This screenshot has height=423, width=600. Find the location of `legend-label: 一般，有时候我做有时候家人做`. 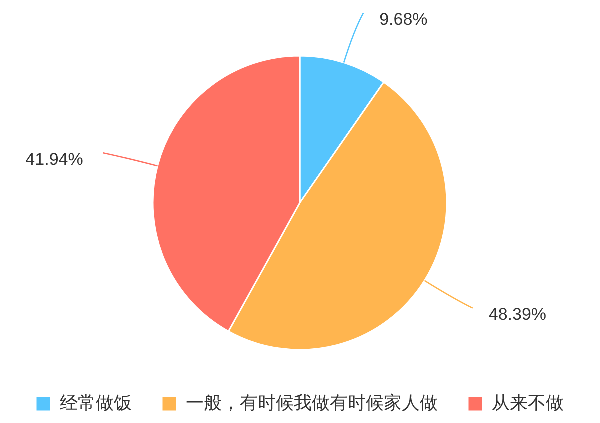

legend-label: 一般，有时候我做有时候家人做 is located at coordinates (312, 402).